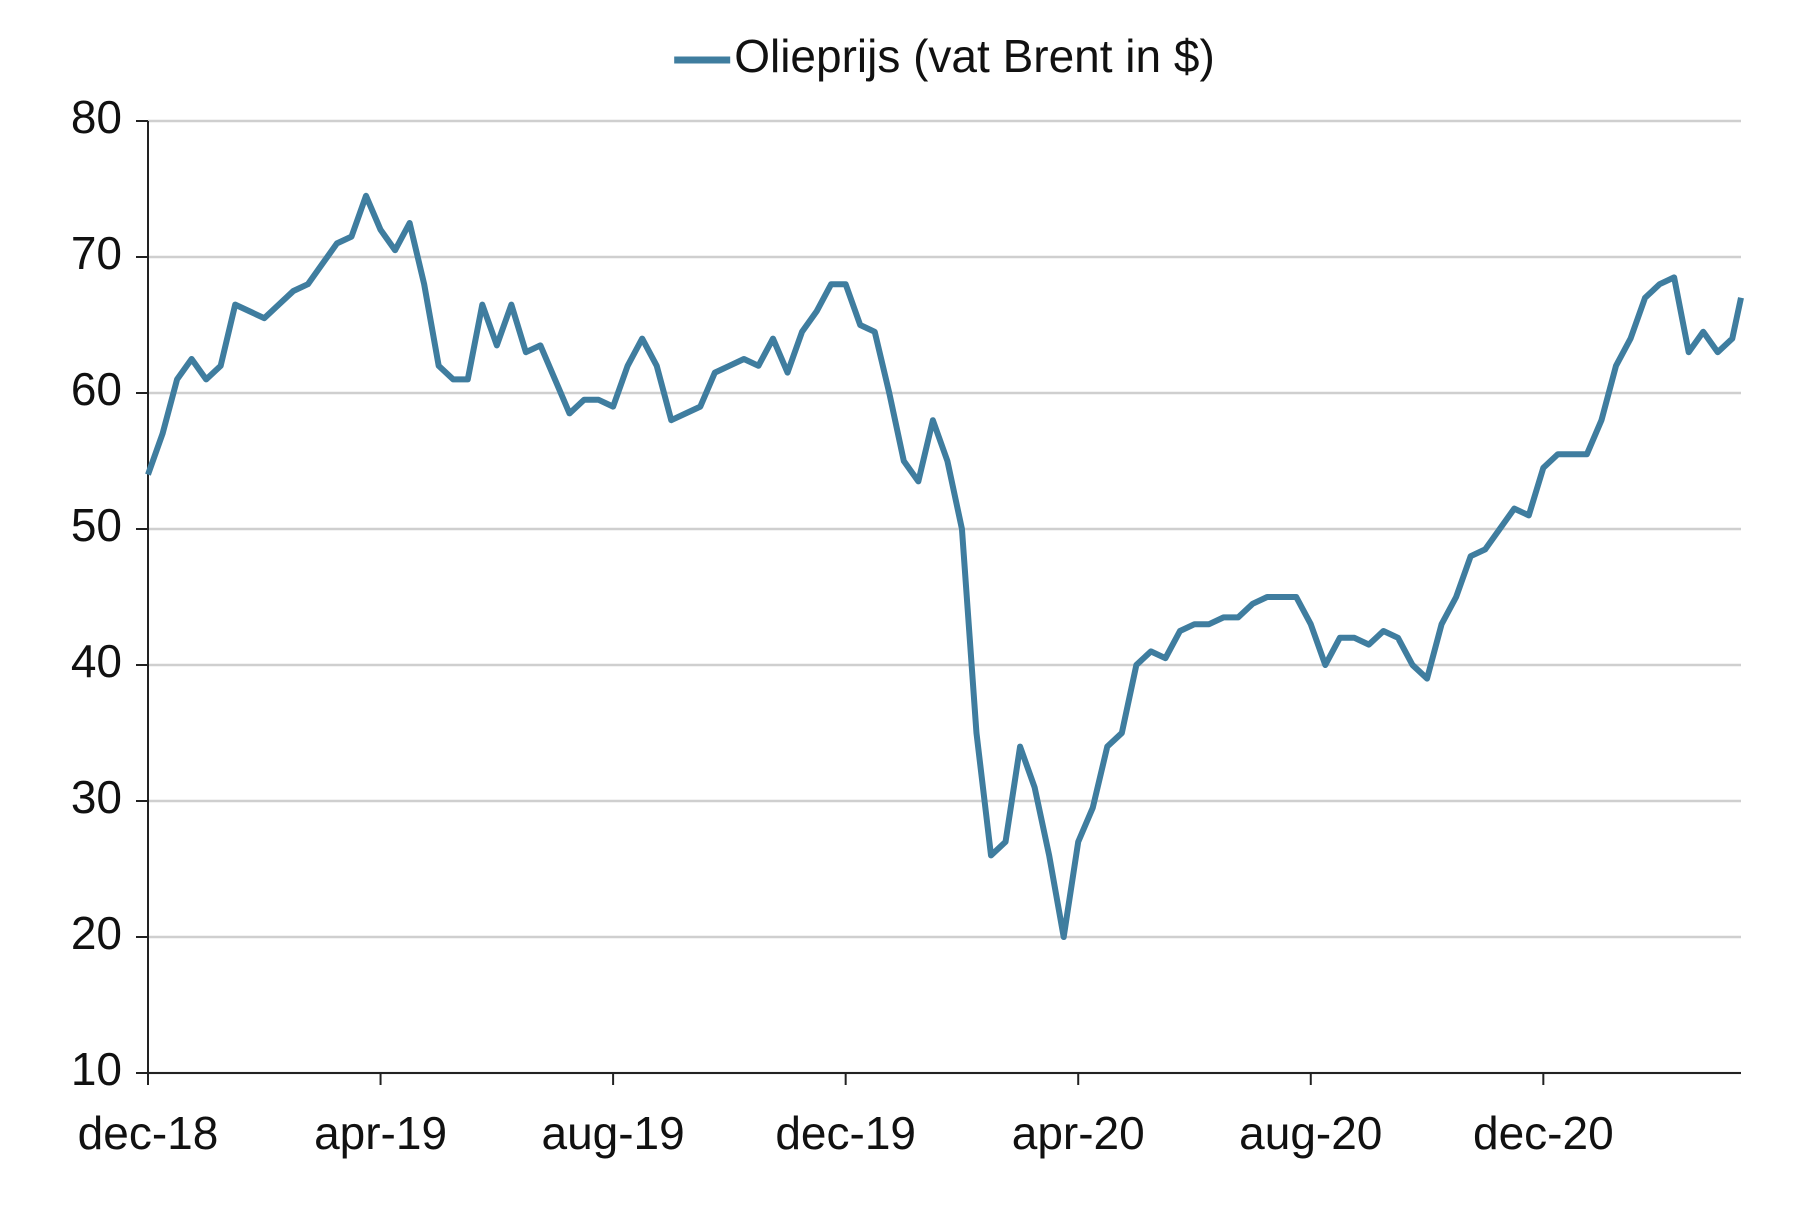 This screenshot has height=1209, width=1806. Describe the element at coordinates (96, 797) in the screenshot. I see `y-tick-label: 30` at that location.